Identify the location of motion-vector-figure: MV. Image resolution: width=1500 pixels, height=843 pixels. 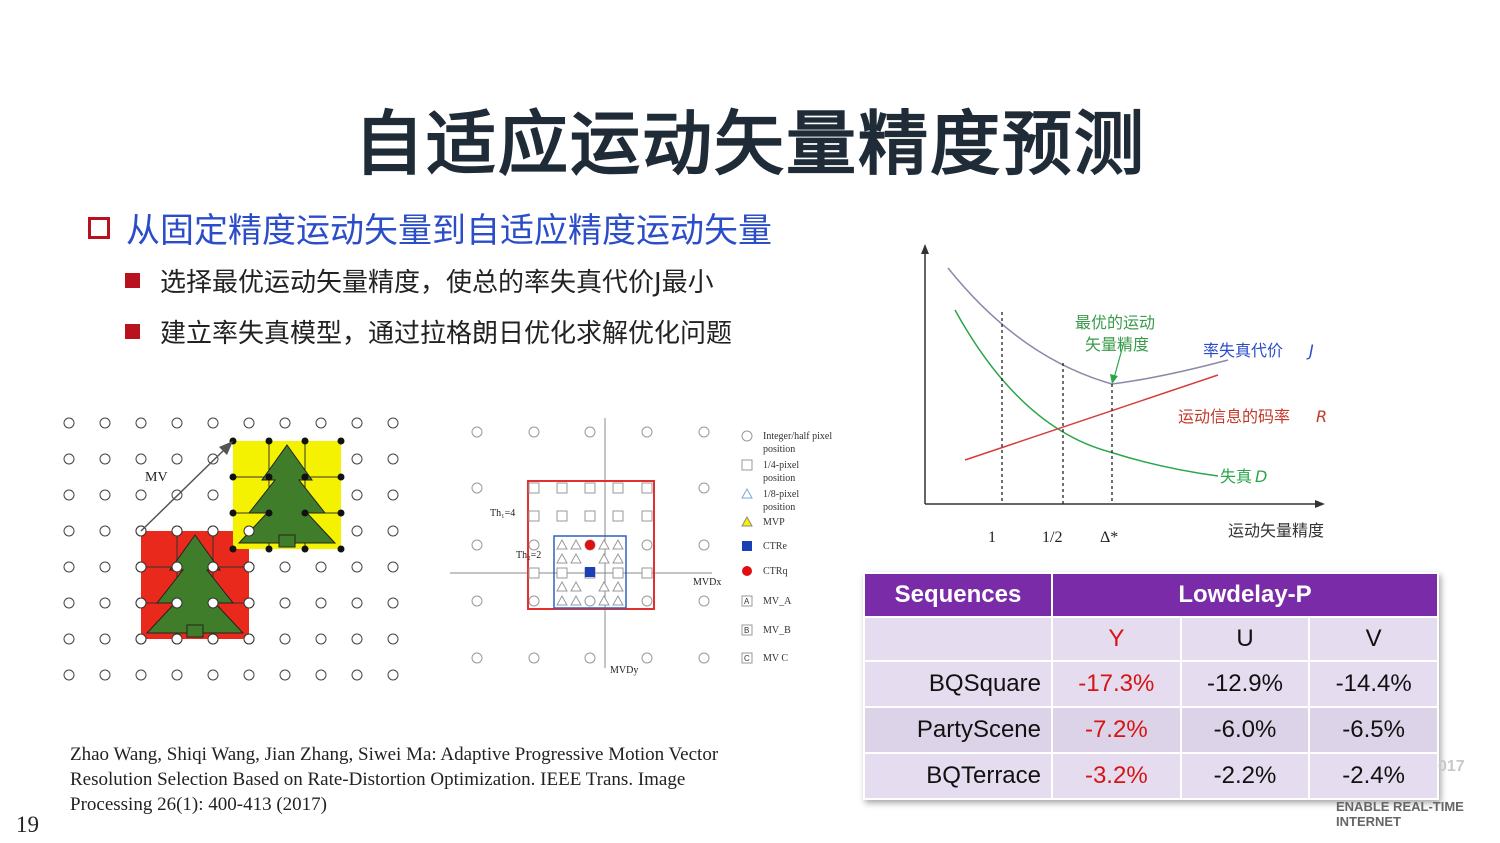
(231, 549).